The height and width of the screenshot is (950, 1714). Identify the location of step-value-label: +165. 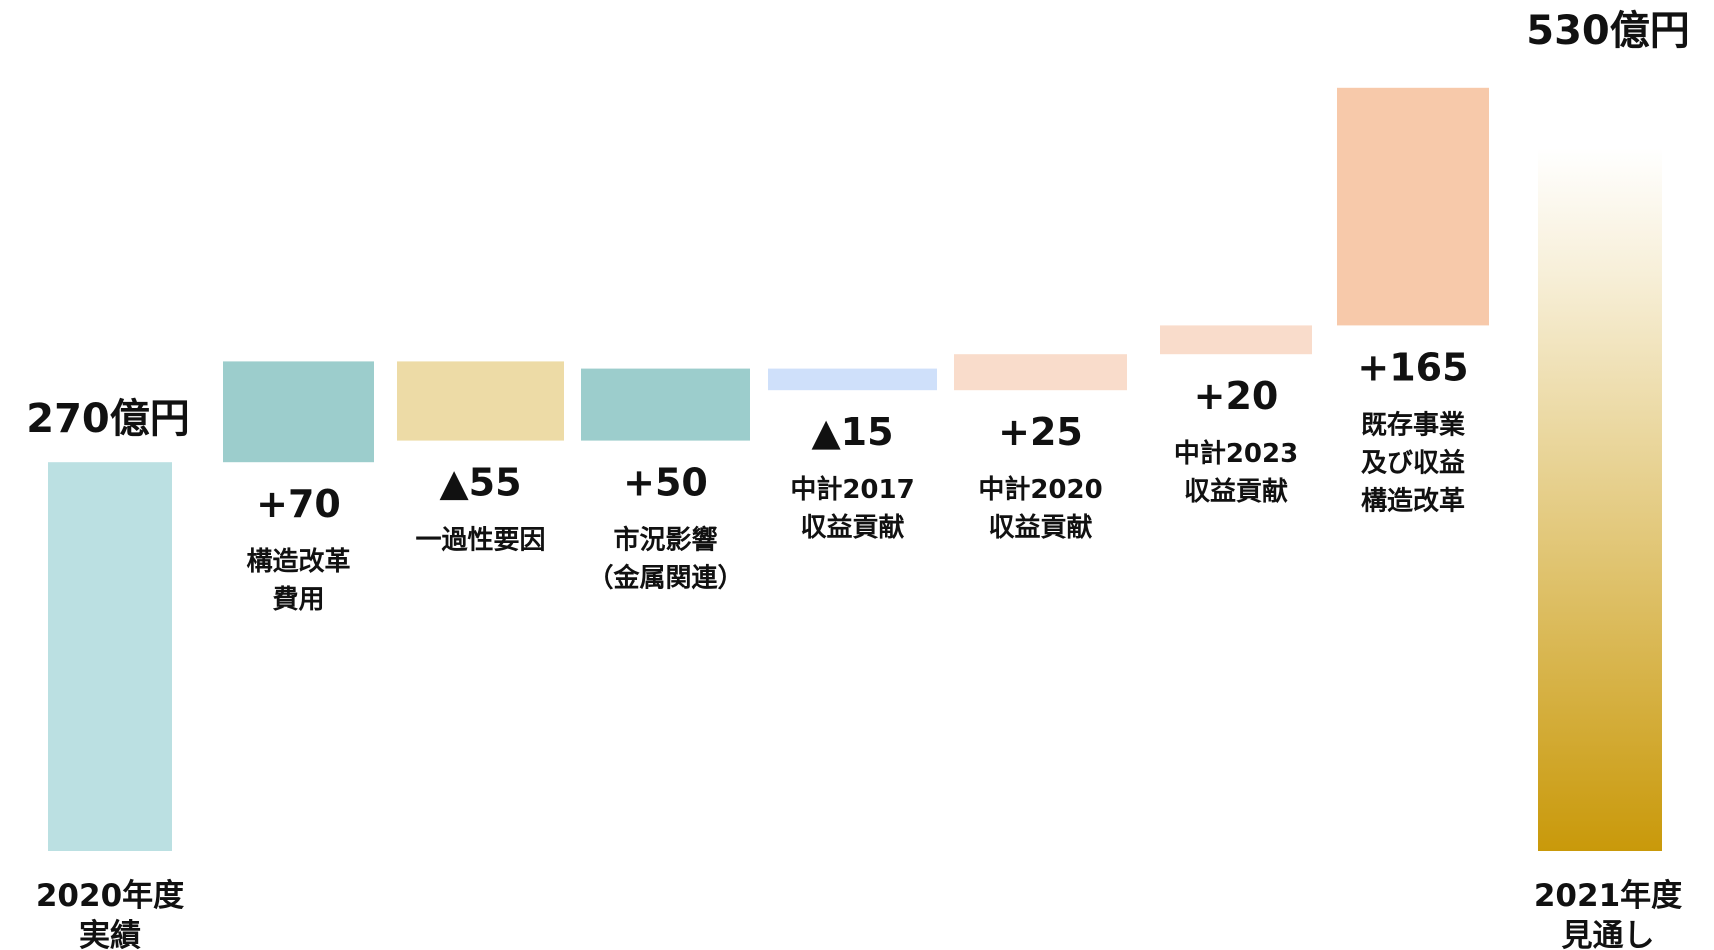
(1412, 367).